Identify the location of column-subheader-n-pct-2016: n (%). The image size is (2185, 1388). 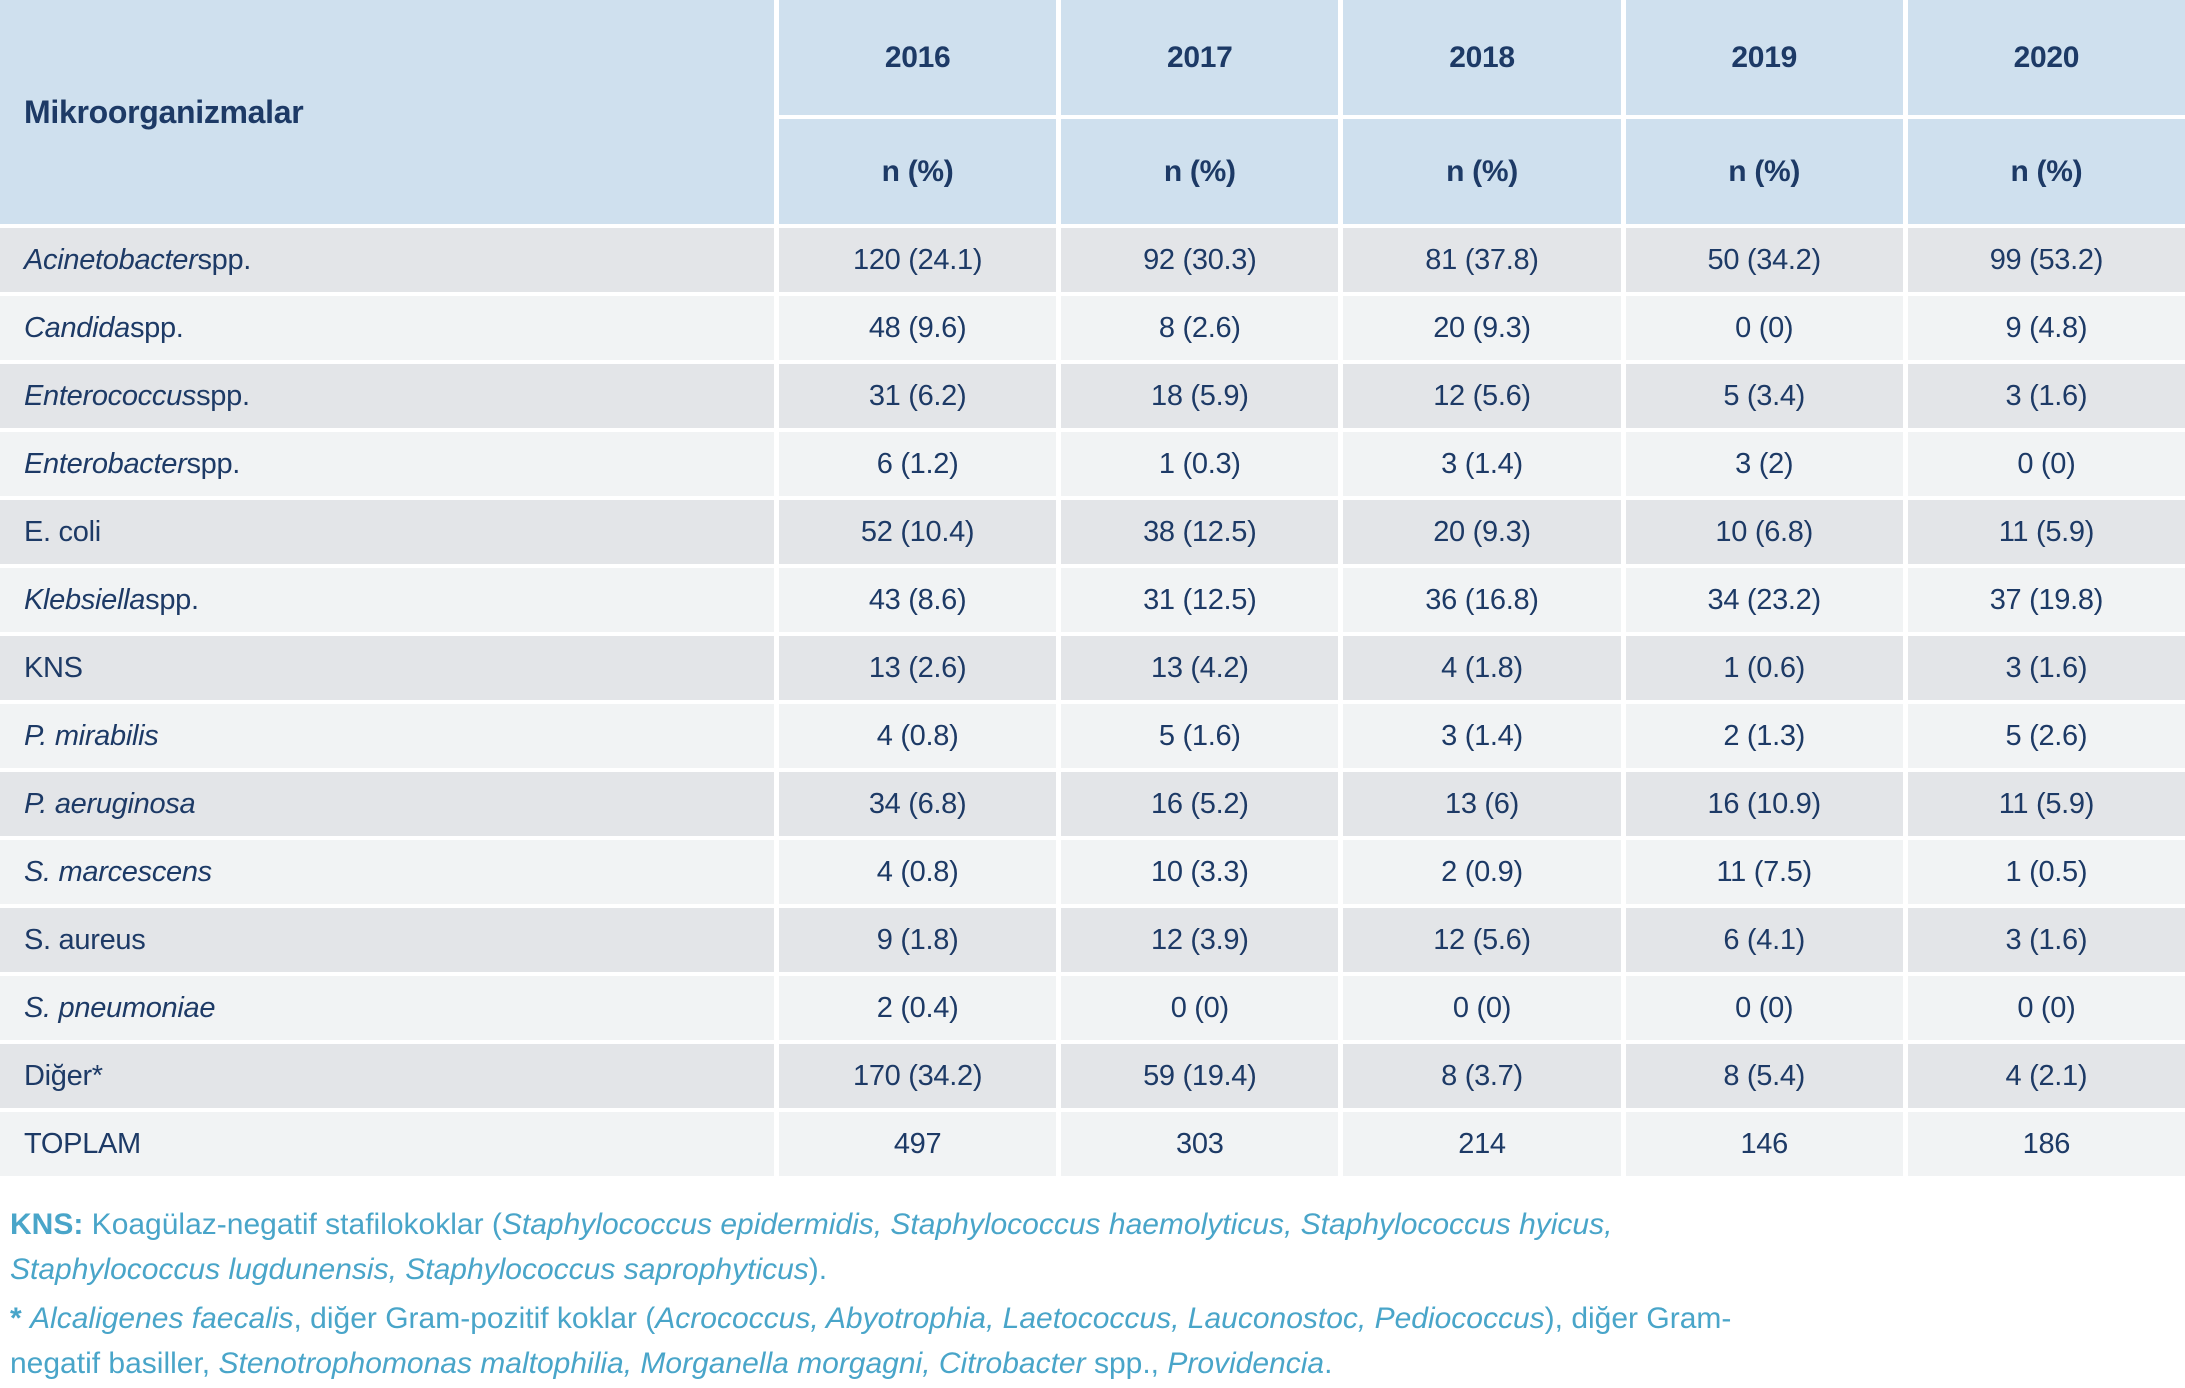
(918, 171).